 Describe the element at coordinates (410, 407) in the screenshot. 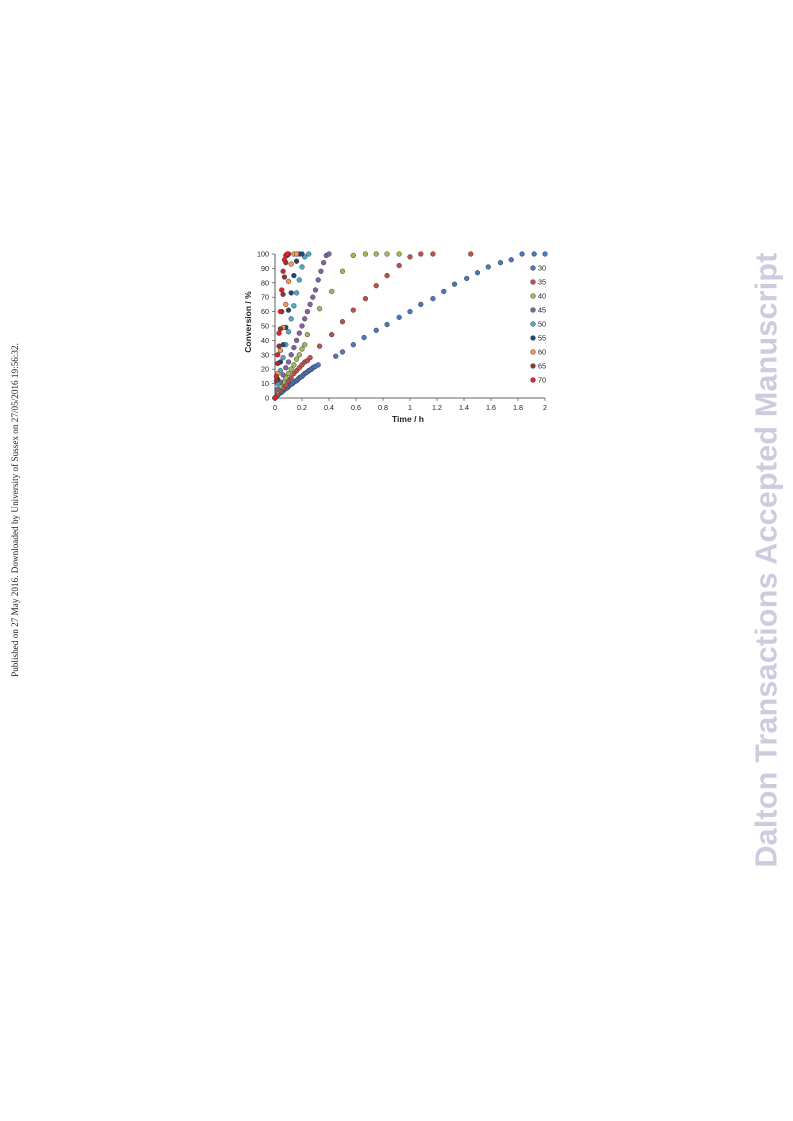

I see `x-tick-label: 1` at that location.